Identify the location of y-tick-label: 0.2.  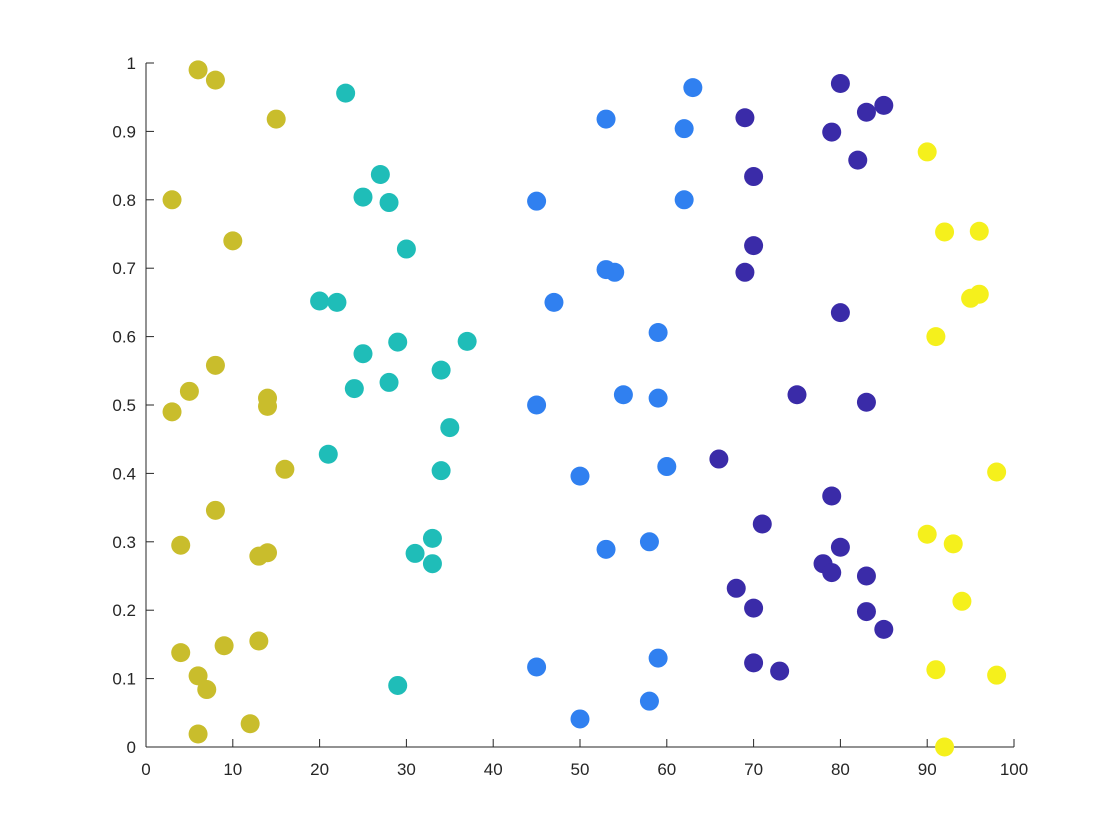
(124, 610).